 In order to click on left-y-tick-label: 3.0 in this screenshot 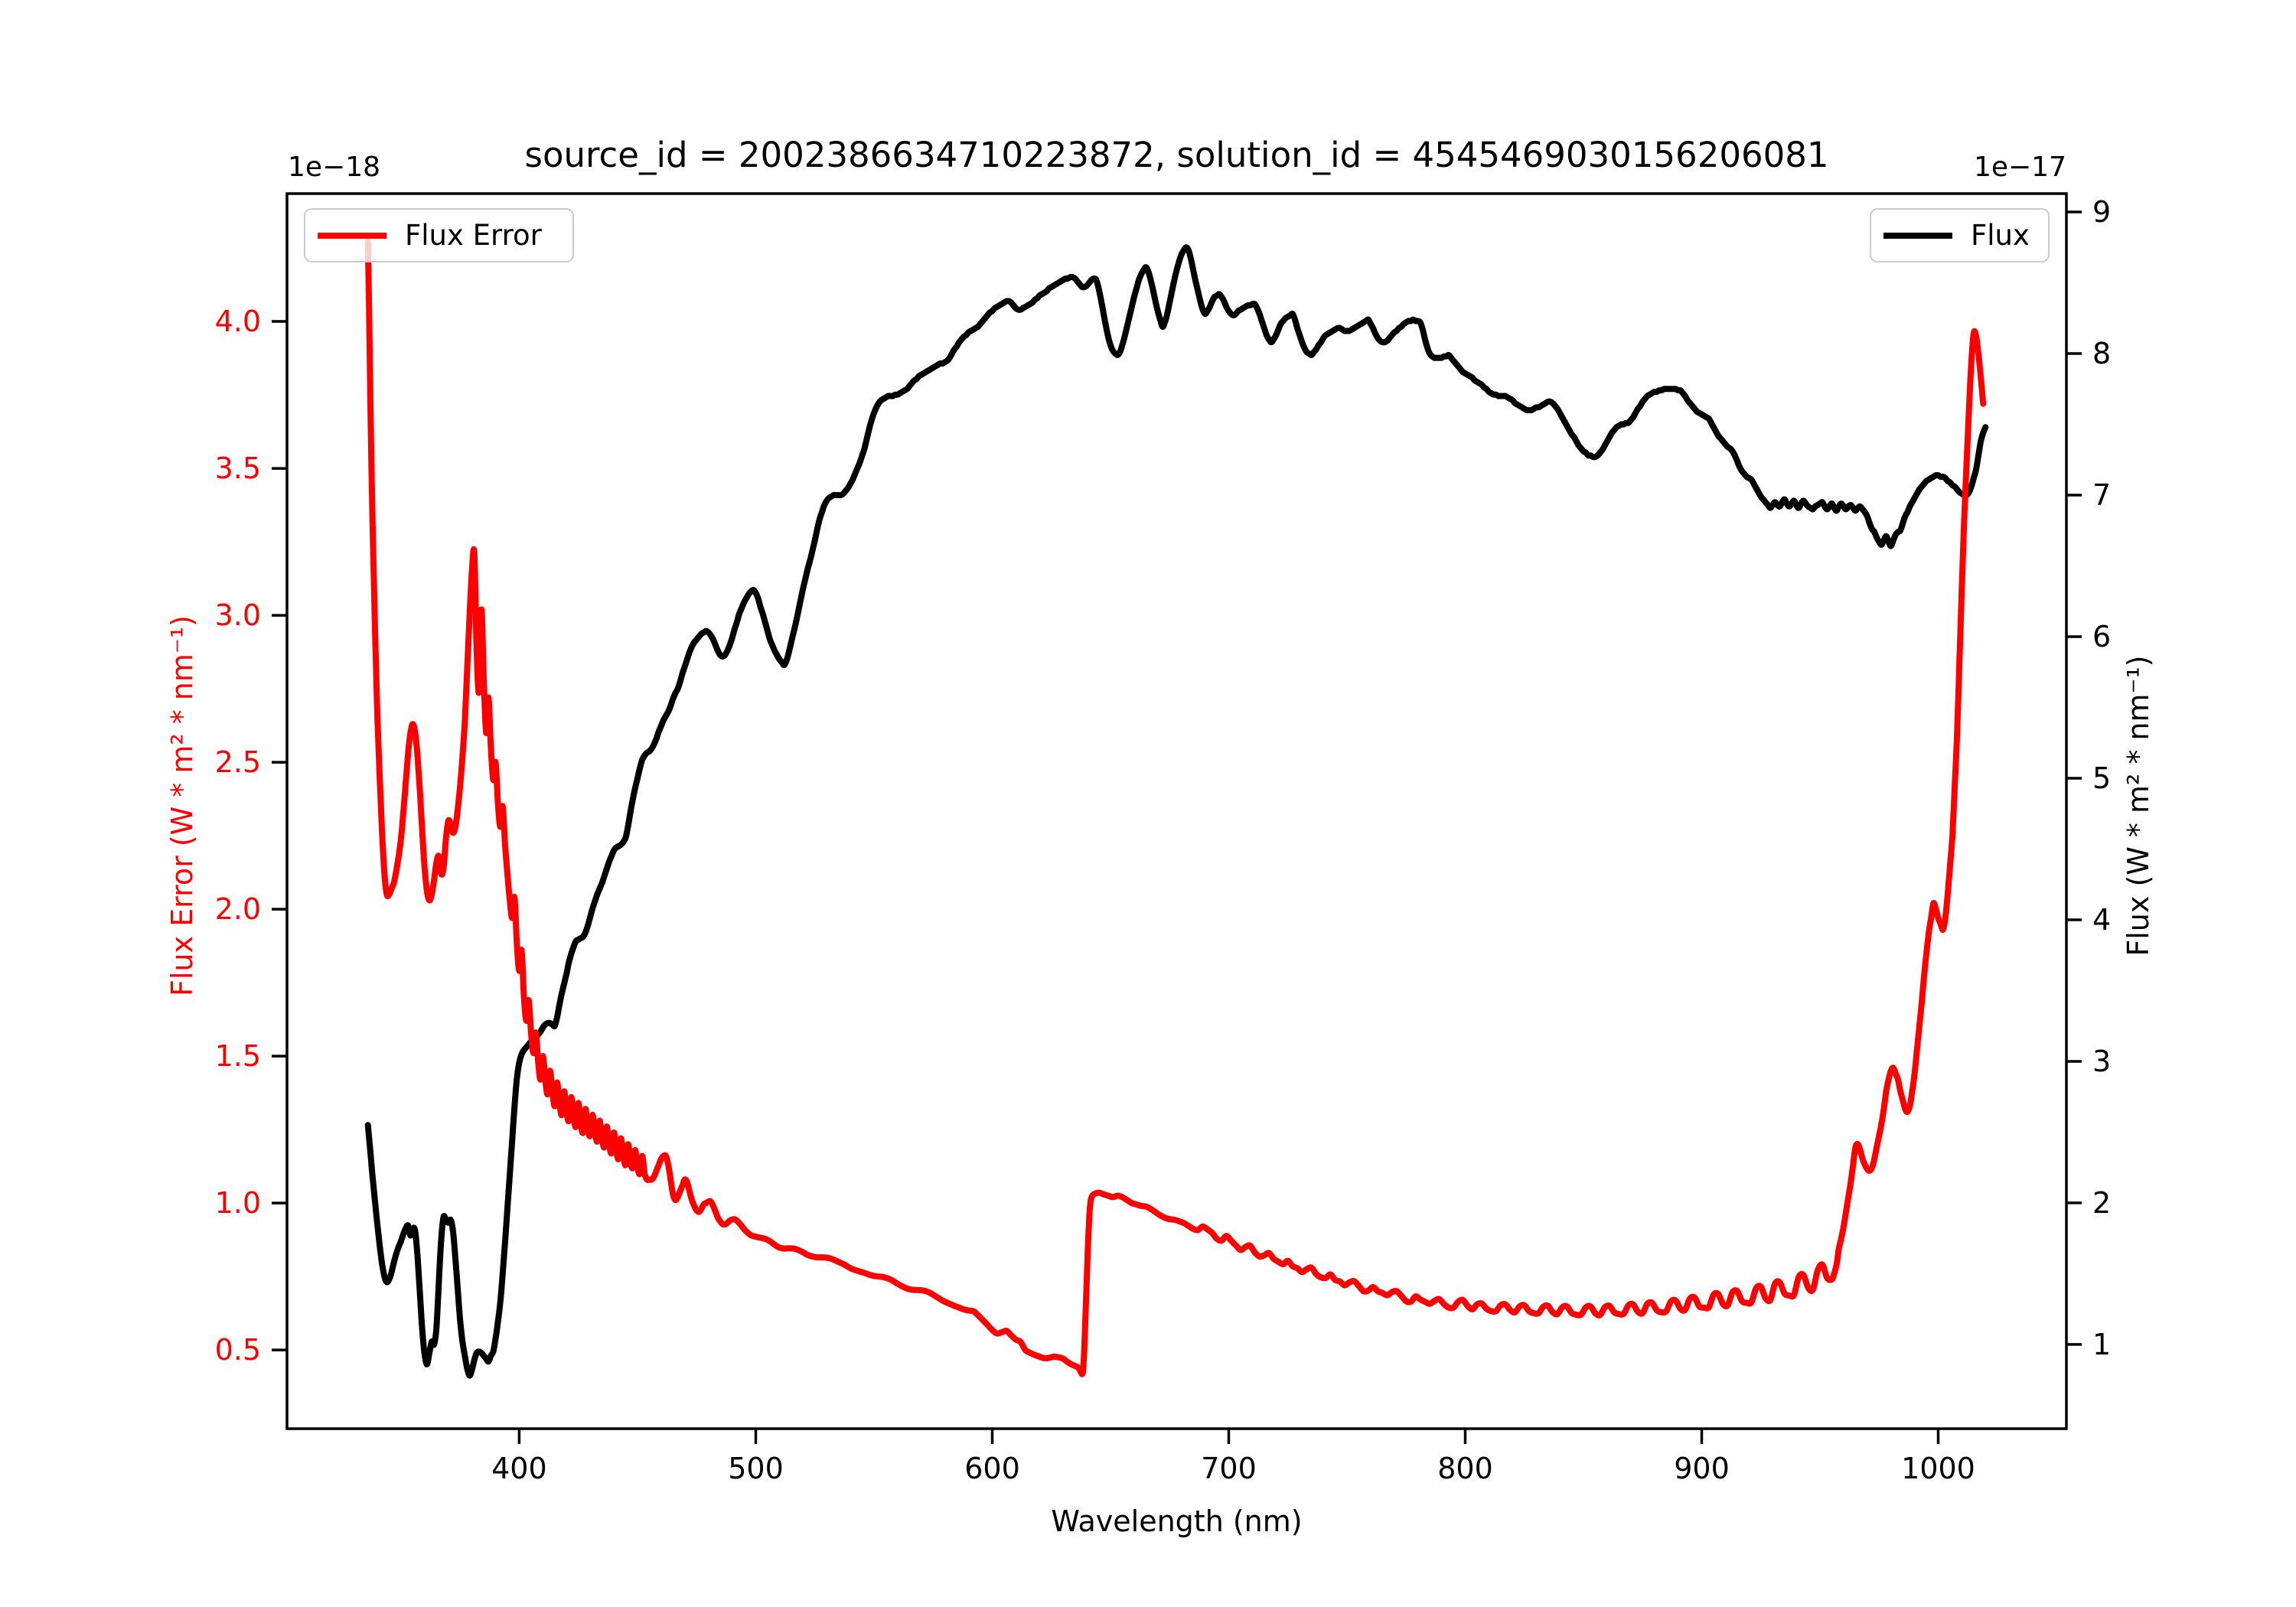, I will do `click(238, 615)`.